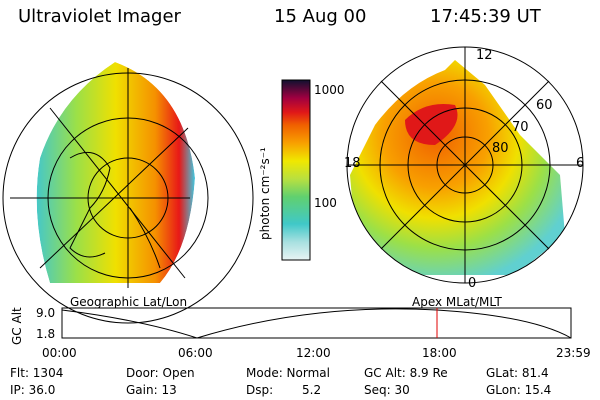 This screenshot has width=600, height=400. What do you see at coordinates (329, 90) in the screenshot?
I see `colorbar-tick-1000: 1000` at bounding box center [329, 90].